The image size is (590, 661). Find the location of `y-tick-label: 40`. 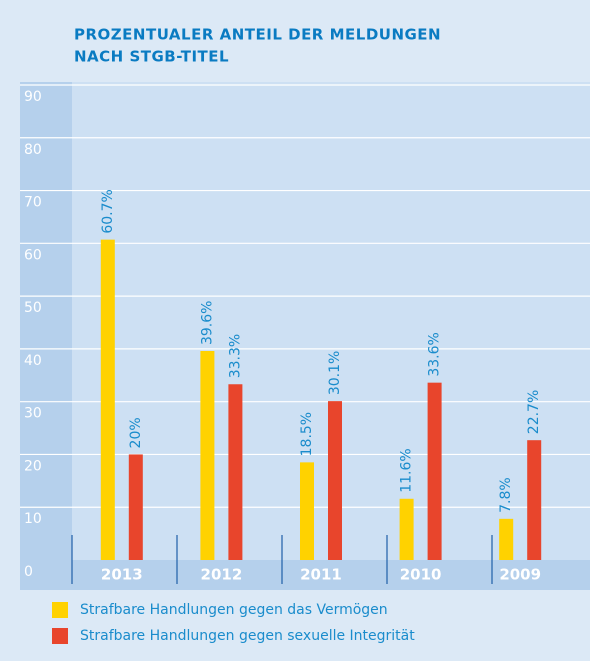

y-tick-label: 40 is located at coordinates (33, 361).